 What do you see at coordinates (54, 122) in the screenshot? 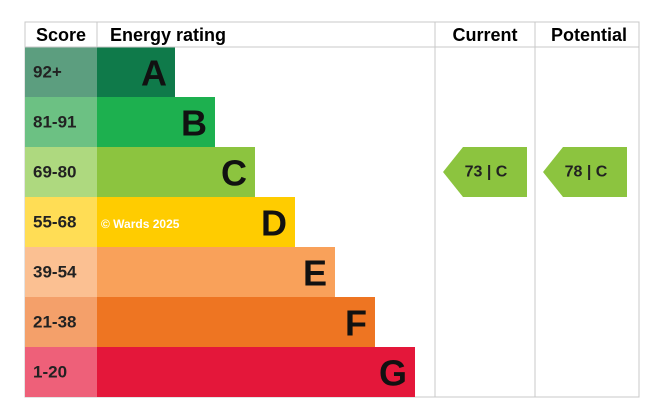
I see `score-range: 81-91` at bounding box center [54, 122].